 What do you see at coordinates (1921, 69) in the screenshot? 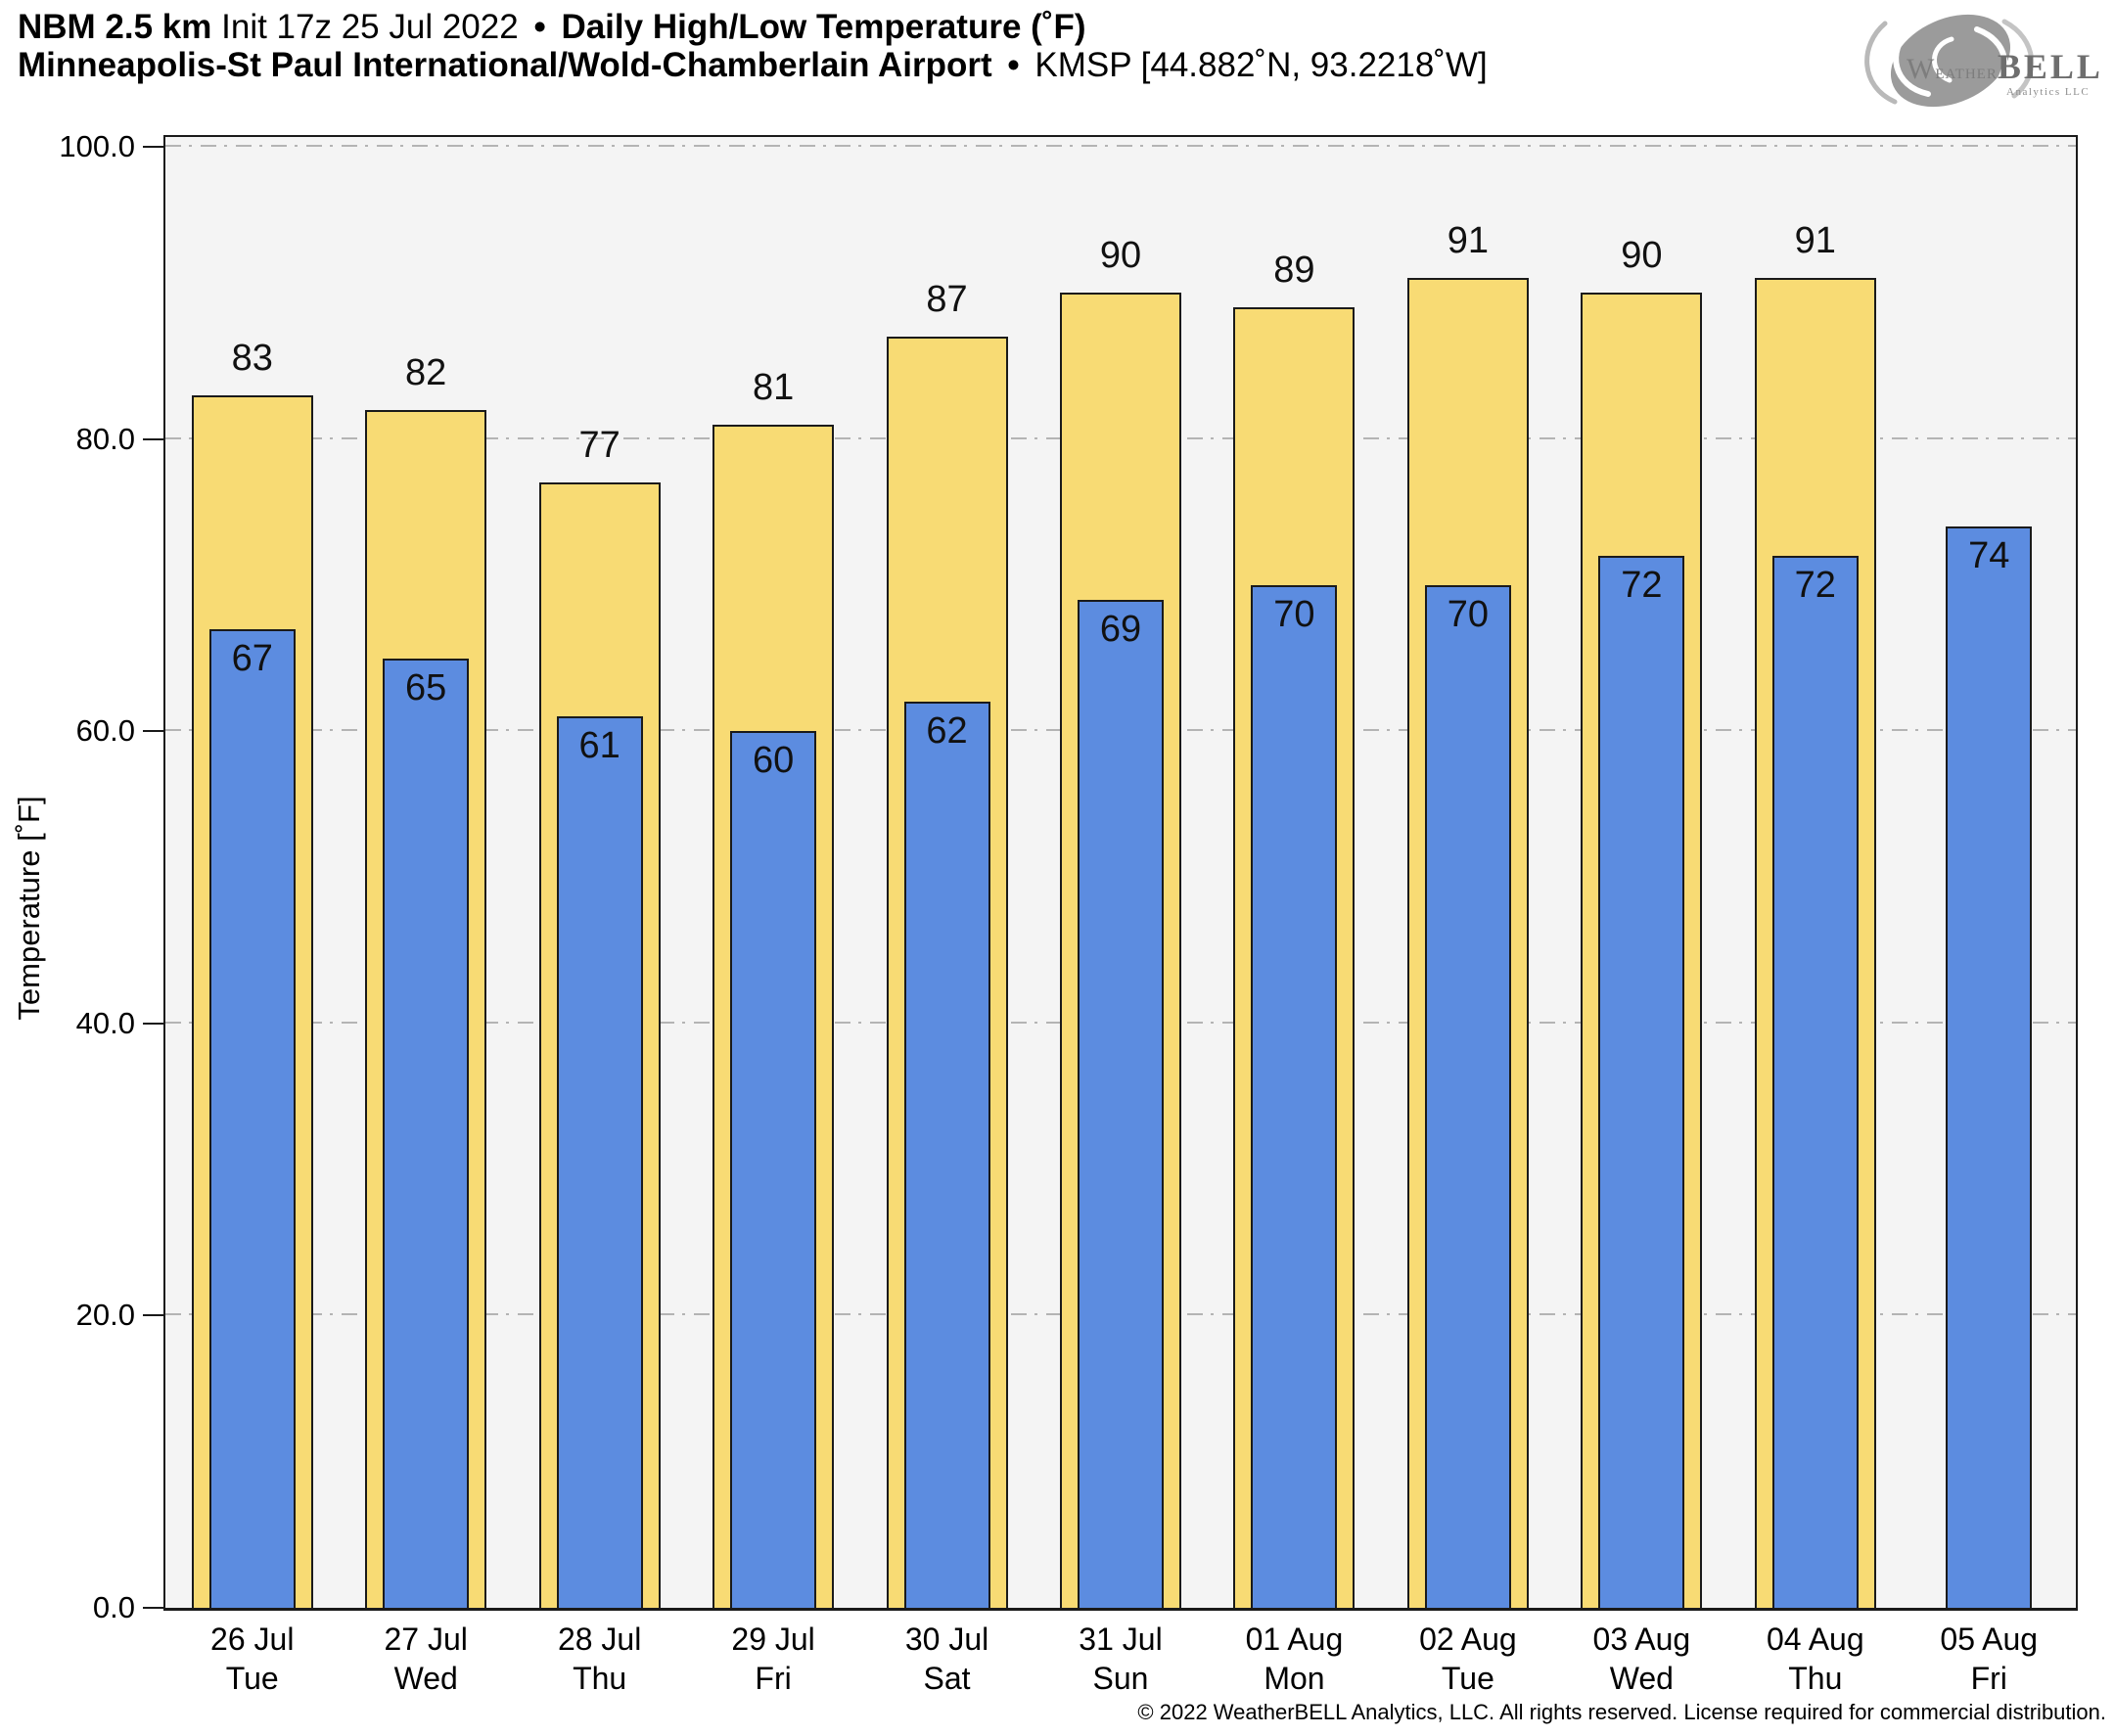
I see `logo-weather-text: W` at bounding box center [1921, 69].